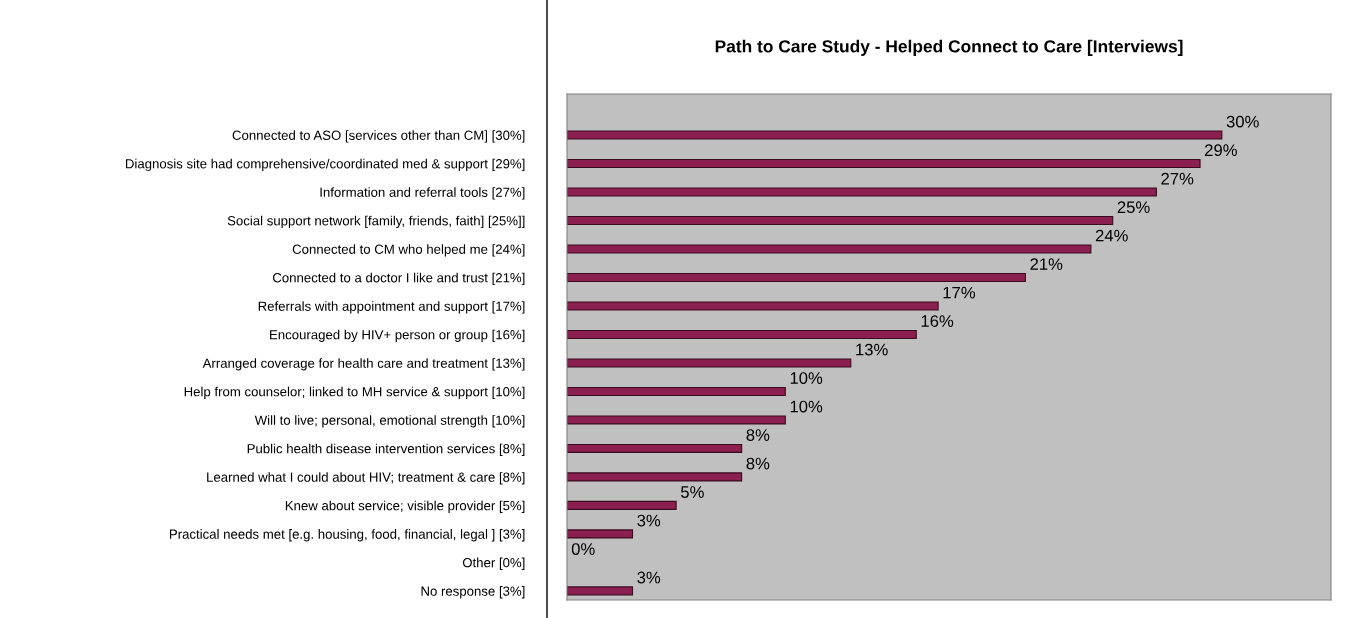 The width and height of the screenshot is (1372, 618). What do you see at coordinates (583, 549) in the screenshot?
I see `data-label: 0%` at bounding box center [583, 549].